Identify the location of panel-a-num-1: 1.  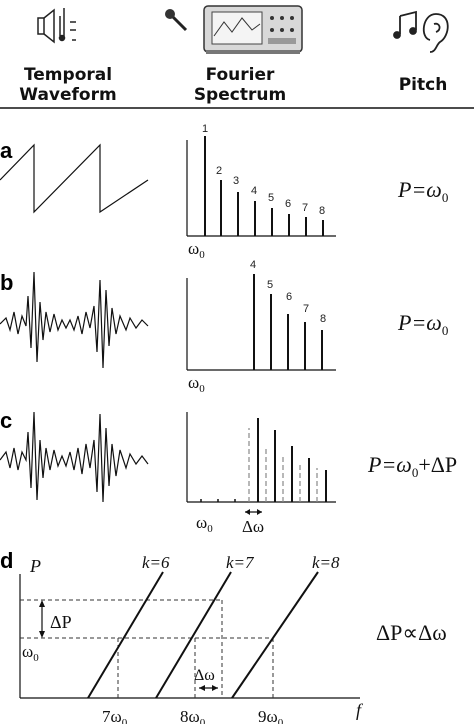
(205, 129).